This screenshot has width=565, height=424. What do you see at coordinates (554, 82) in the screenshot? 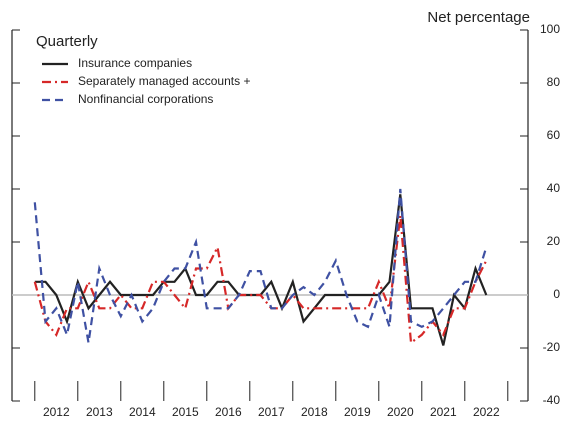
I see `y-tick-label: 80` at bounding box center [554, 82].